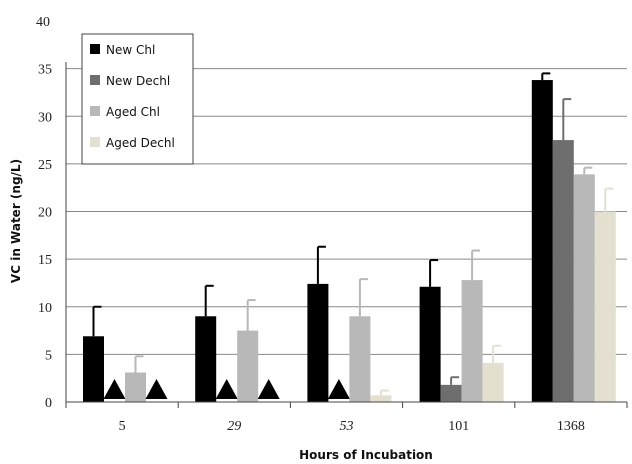  What do you see at coordinates (133, 112) in the screenshot?
I see `legend-label: Aged Chl` at bounding box center [133, 112].